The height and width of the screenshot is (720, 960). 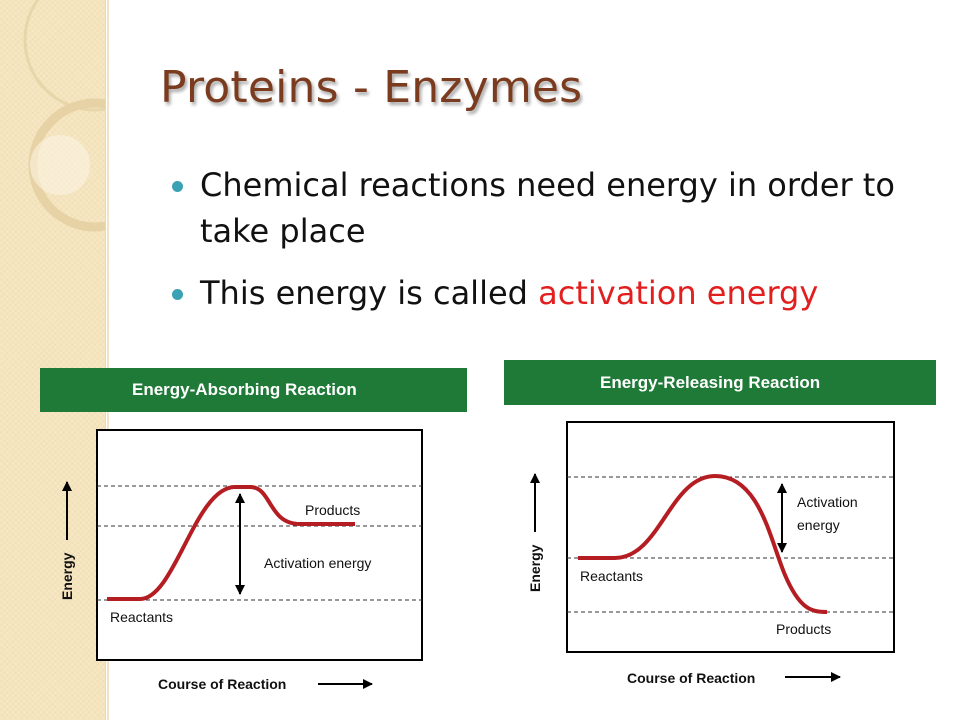 What do you see at coordinates (64, 116) in the screenshot?
I see `decorative-circles` at bounding box center [64, 116].